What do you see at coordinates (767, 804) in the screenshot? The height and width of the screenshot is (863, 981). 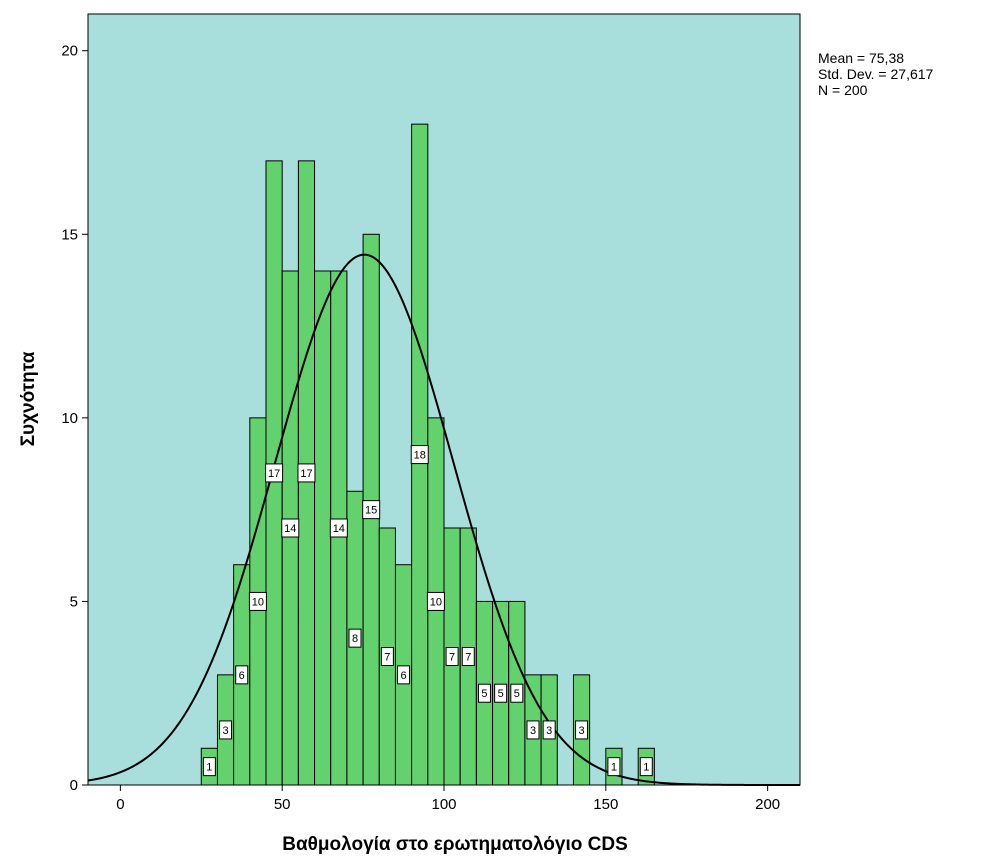 I see `x-tick-label: 200` at bounding box center [767, 804].